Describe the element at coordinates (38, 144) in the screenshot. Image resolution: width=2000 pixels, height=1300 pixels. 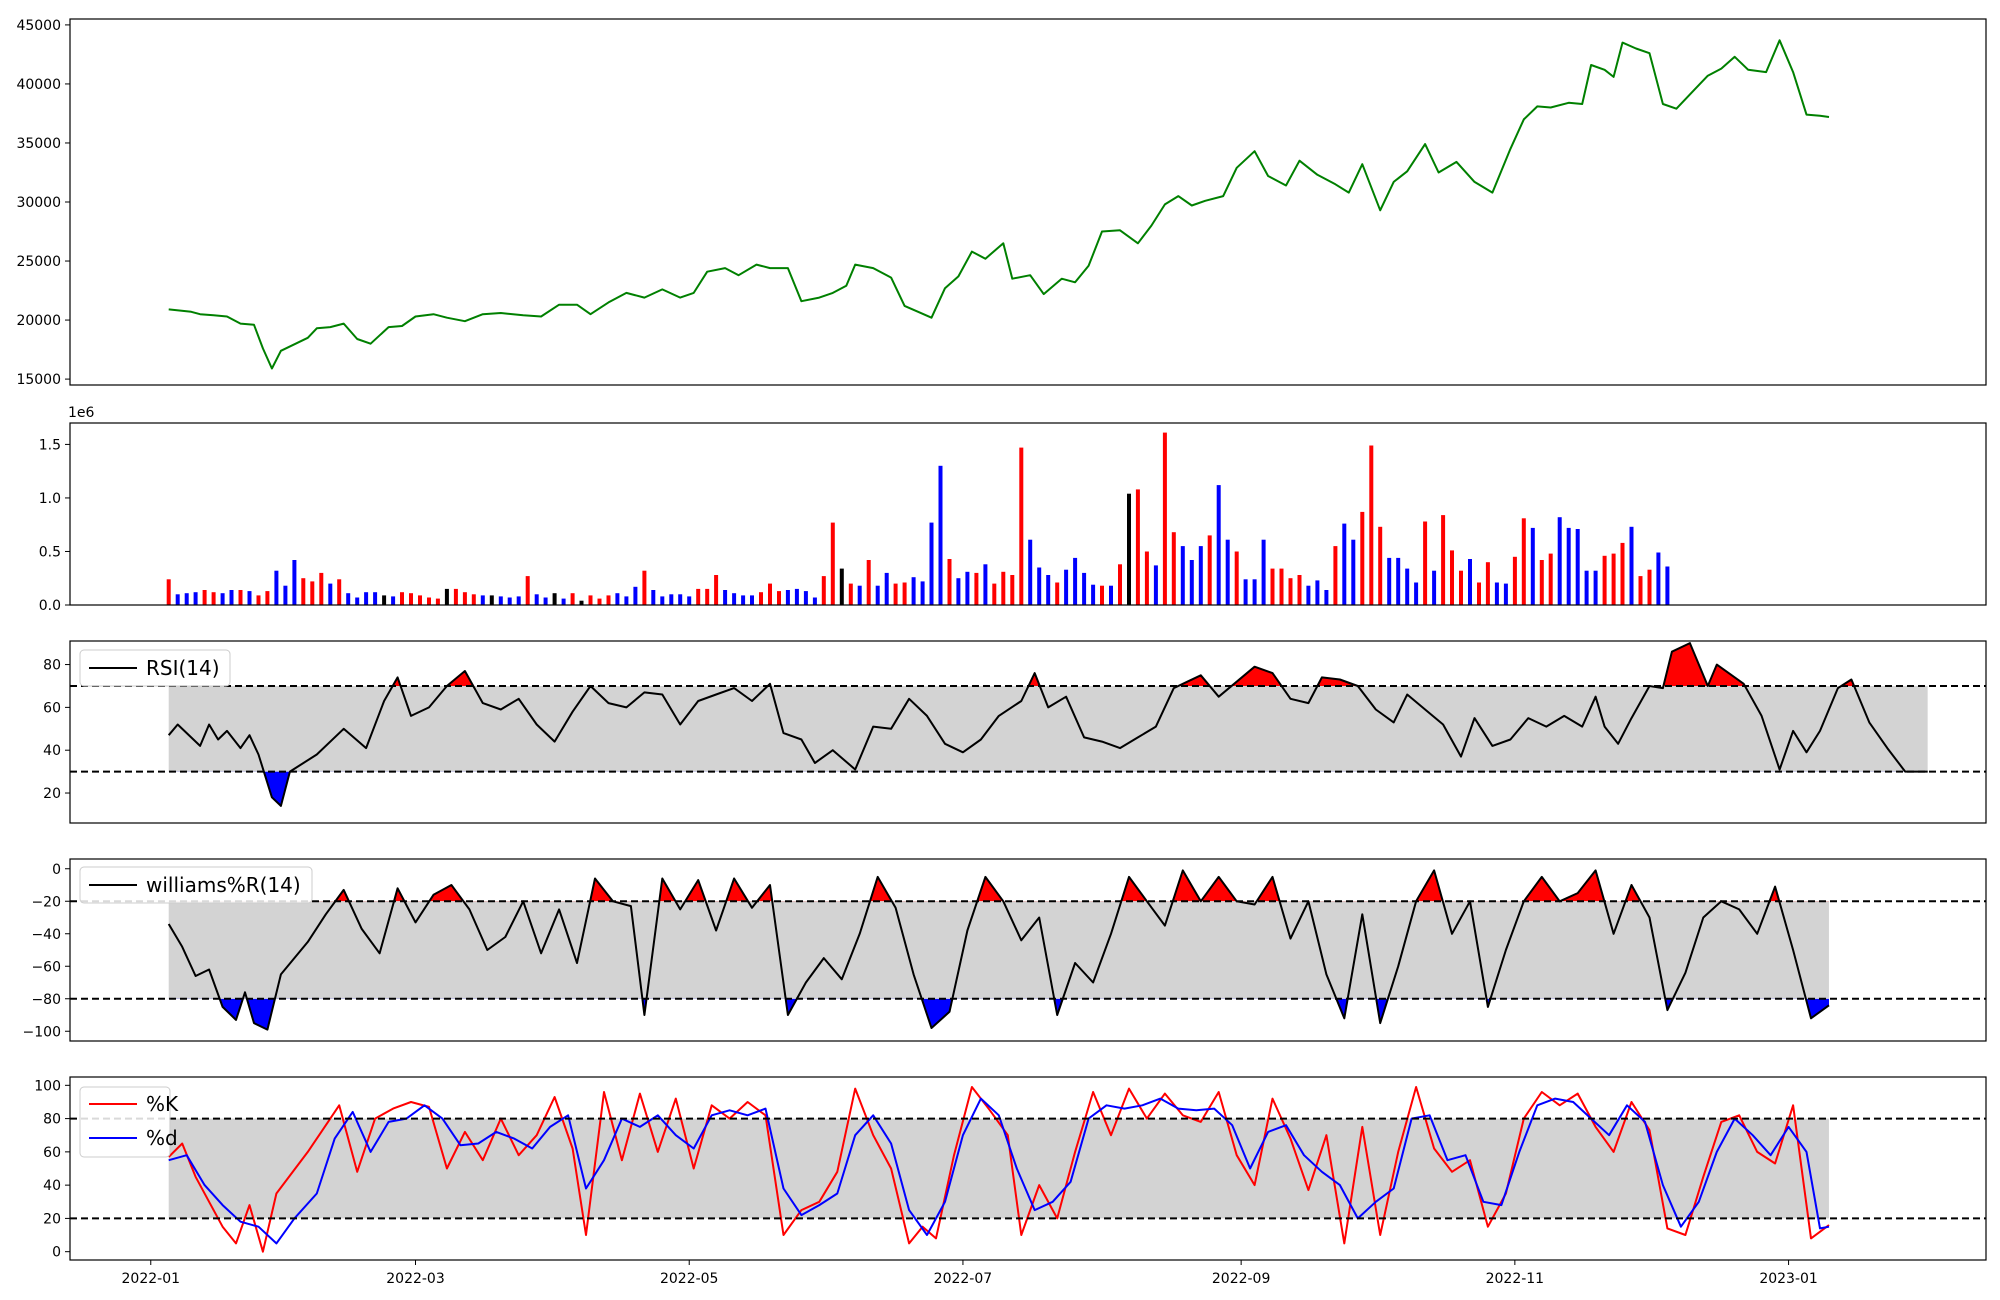
I see `price-ytick-label: 35000` at that location.